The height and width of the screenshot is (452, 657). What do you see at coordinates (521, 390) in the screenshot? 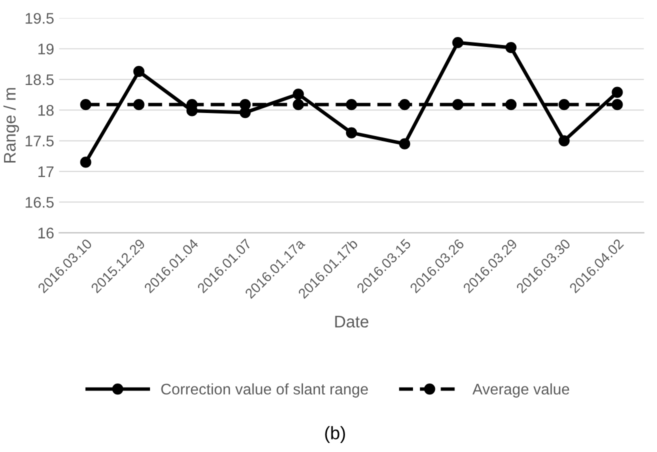
I see `legend-label: Average value` at bounding box center [521, 390].